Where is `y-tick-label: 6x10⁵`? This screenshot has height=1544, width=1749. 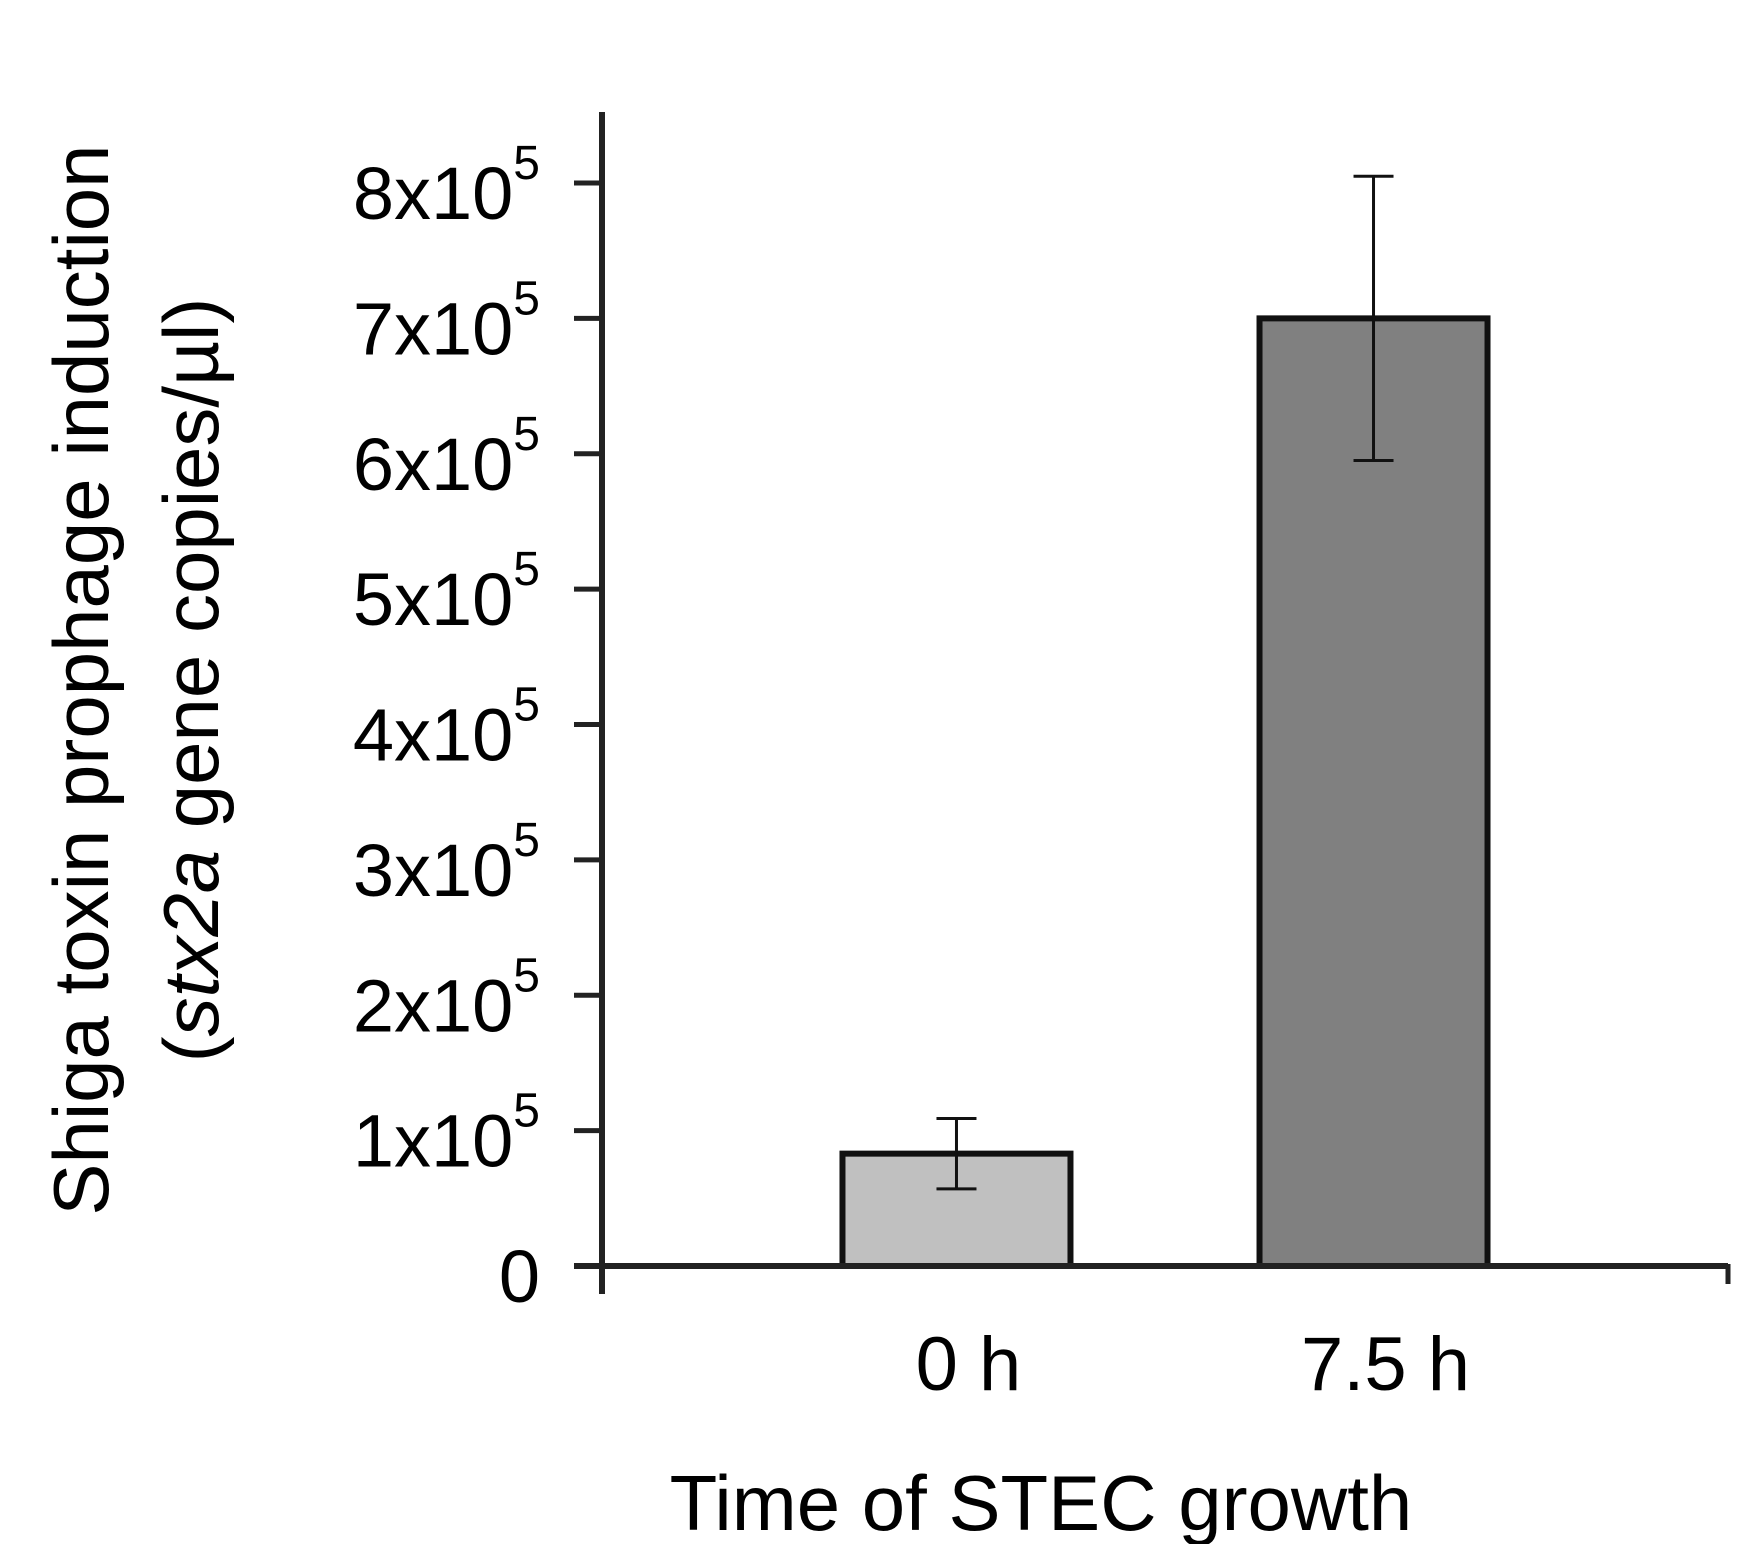 y-tick-label: 6x10⁵ is located at coordinates (446, 457).